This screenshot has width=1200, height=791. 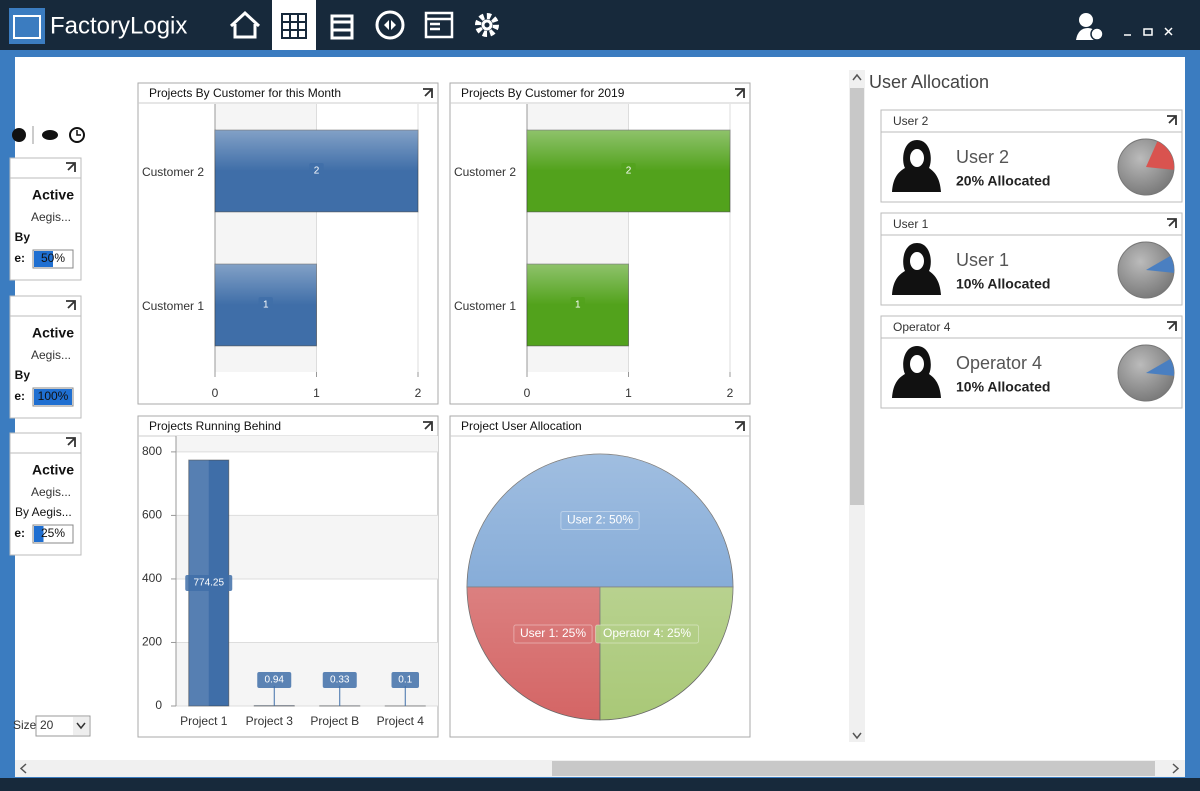 What do you see at coordinates (600, 587) in the screenshot?
I see `pie-sheen` at bounding box center [600, 587].